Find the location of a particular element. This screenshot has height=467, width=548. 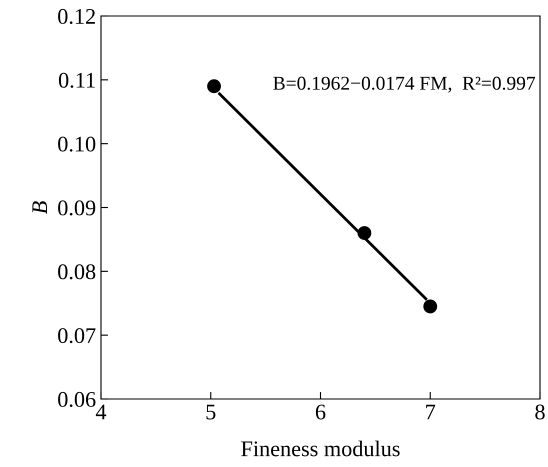

y-tick-label: 0.09 is located at coordinates (77, 208).